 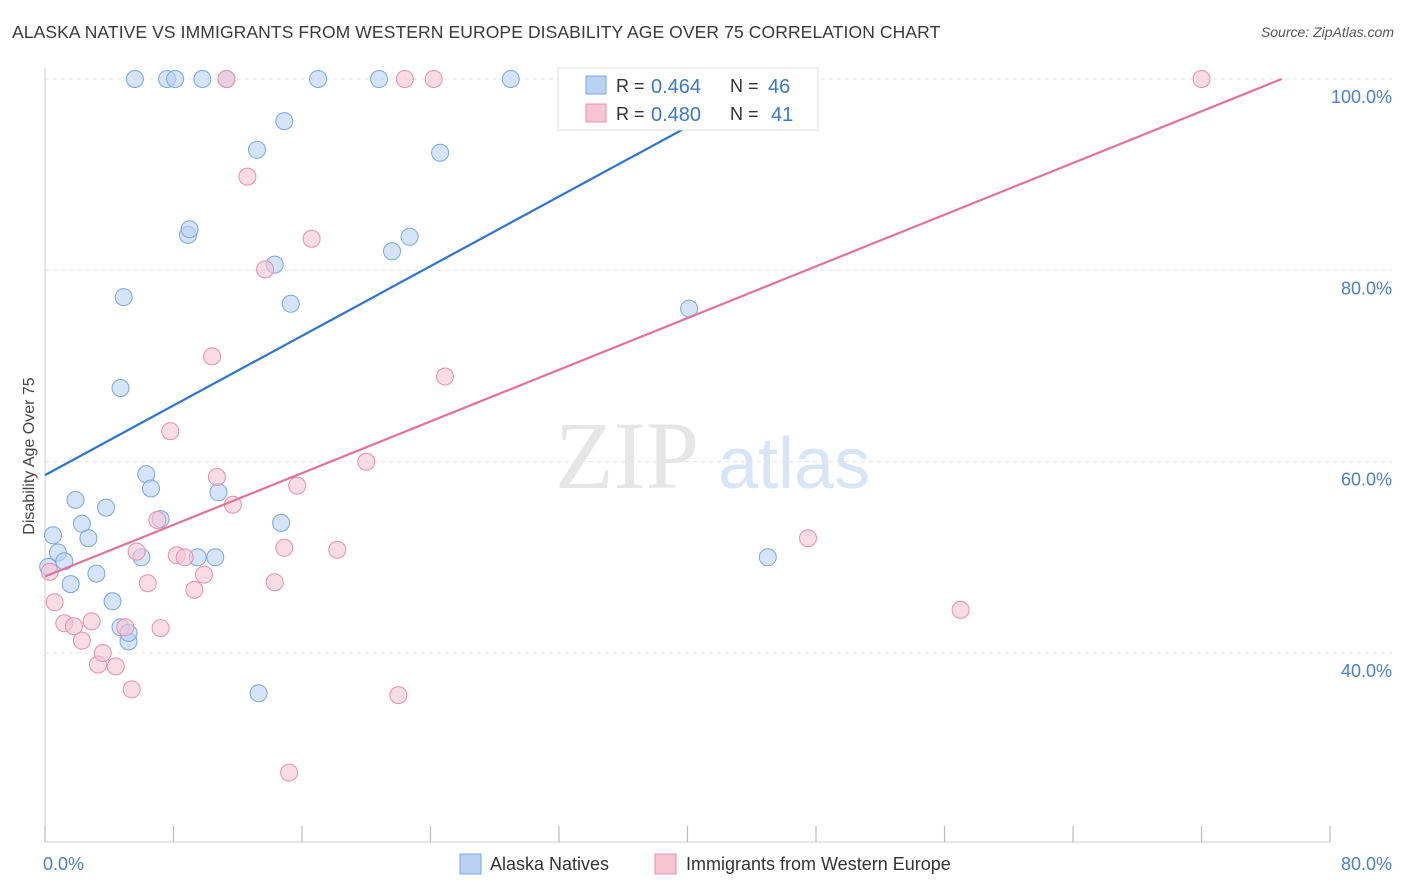 What do you see at coordinates (630, 86) in the screenshot?
I see `stats-r-label-blue: R =` at bounding box center [630, 86].